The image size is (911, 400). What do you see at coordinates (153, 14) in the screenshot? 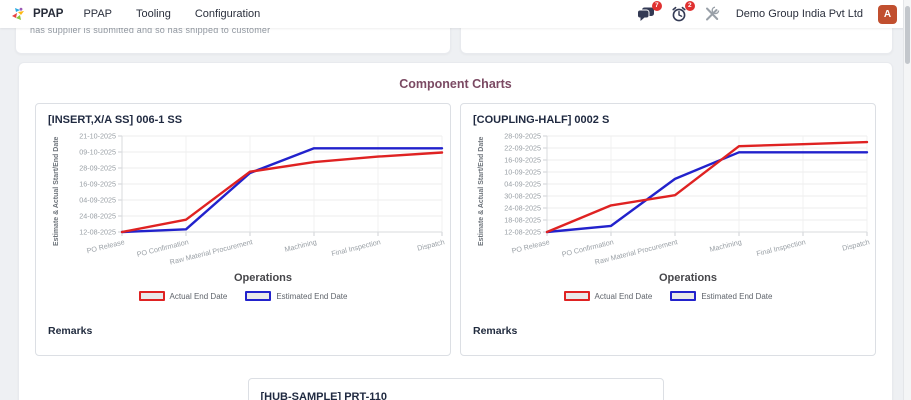
I see `nav-item-tooling: Tooling` at bounding box center [153, 14].